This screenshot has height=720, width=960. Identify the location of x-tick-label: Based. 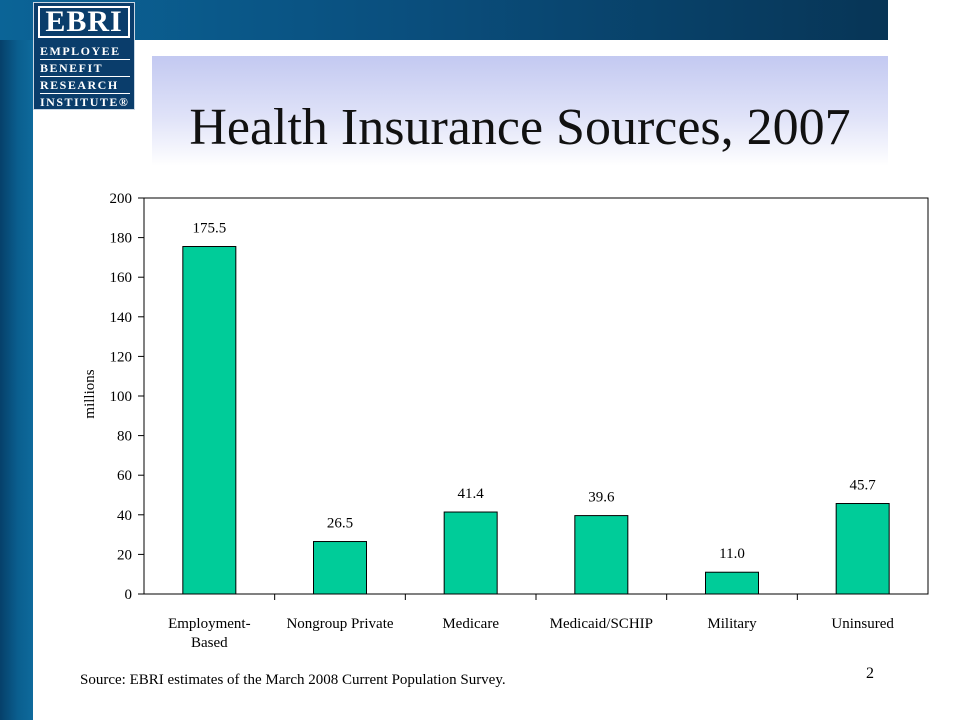
(209, 643).